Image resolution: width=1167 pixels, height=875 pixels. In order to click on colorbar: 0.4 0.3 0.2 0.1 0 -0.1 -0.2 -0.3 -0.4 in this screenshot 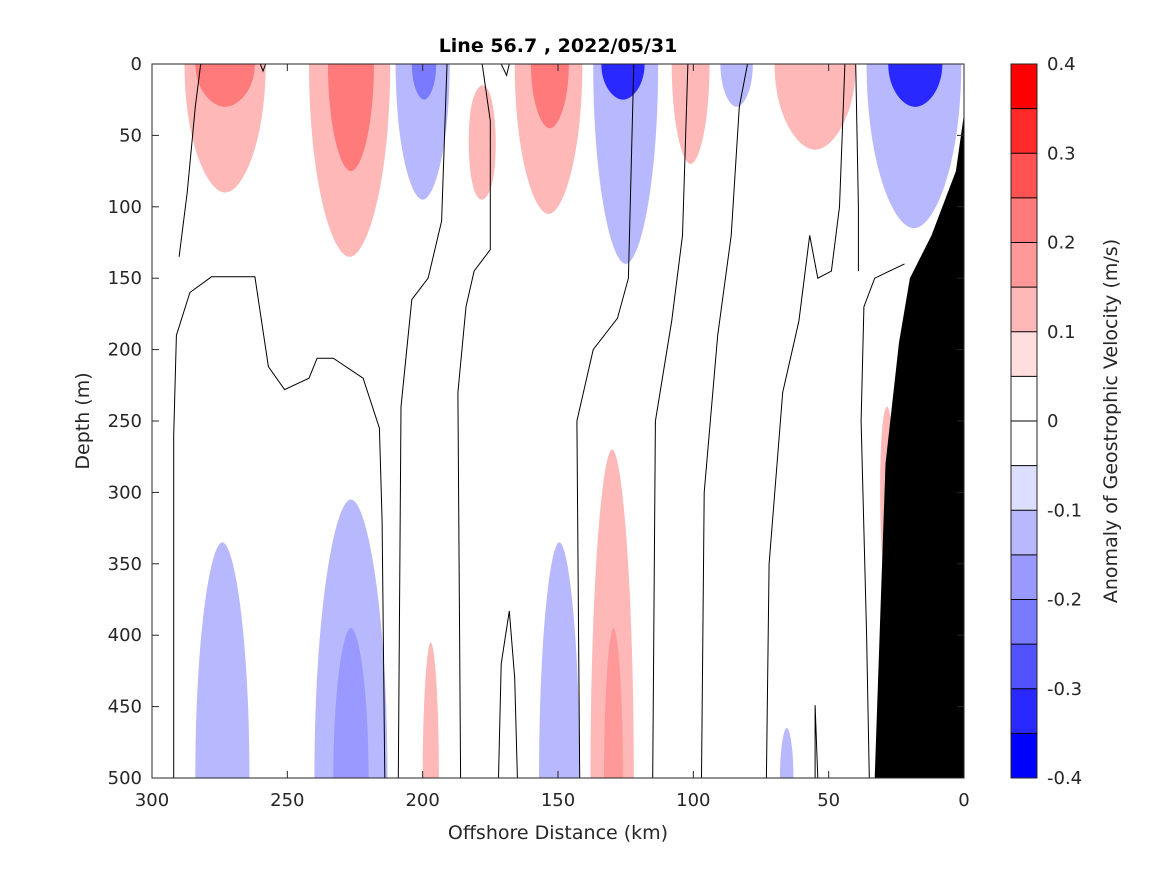, I will do `click(1046, 421)`.